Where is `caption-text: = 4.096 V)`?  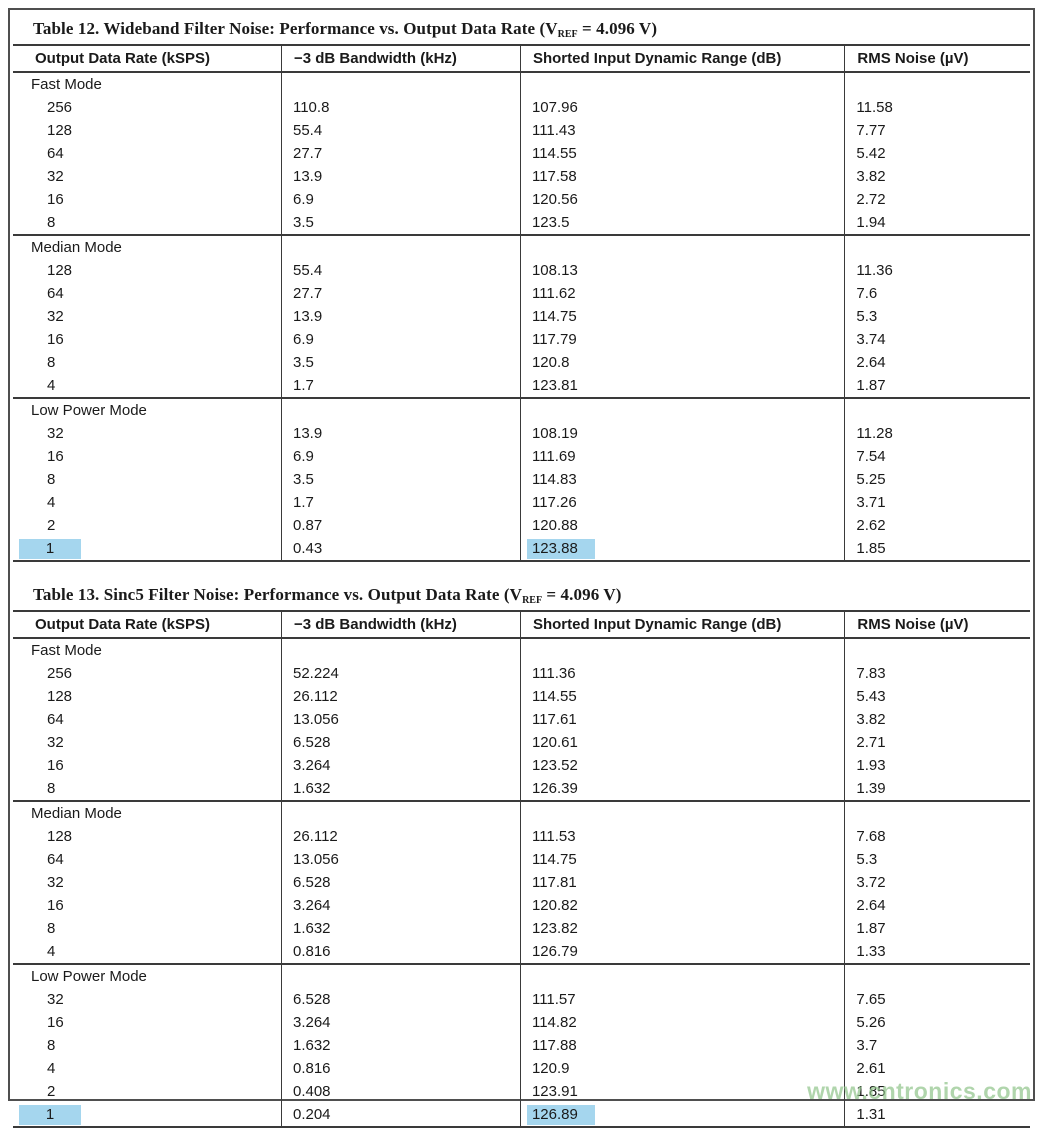 caption-text: = 4.096 V) is located at coordinates (617, 28).